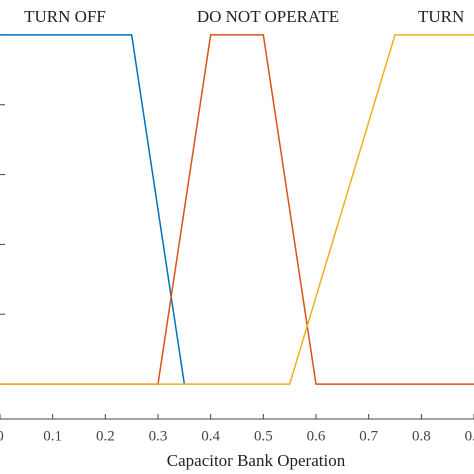 The width and height of the screenshot is (474, 474). I want to click on x-tick-label: 0.1, so click(52, 436).